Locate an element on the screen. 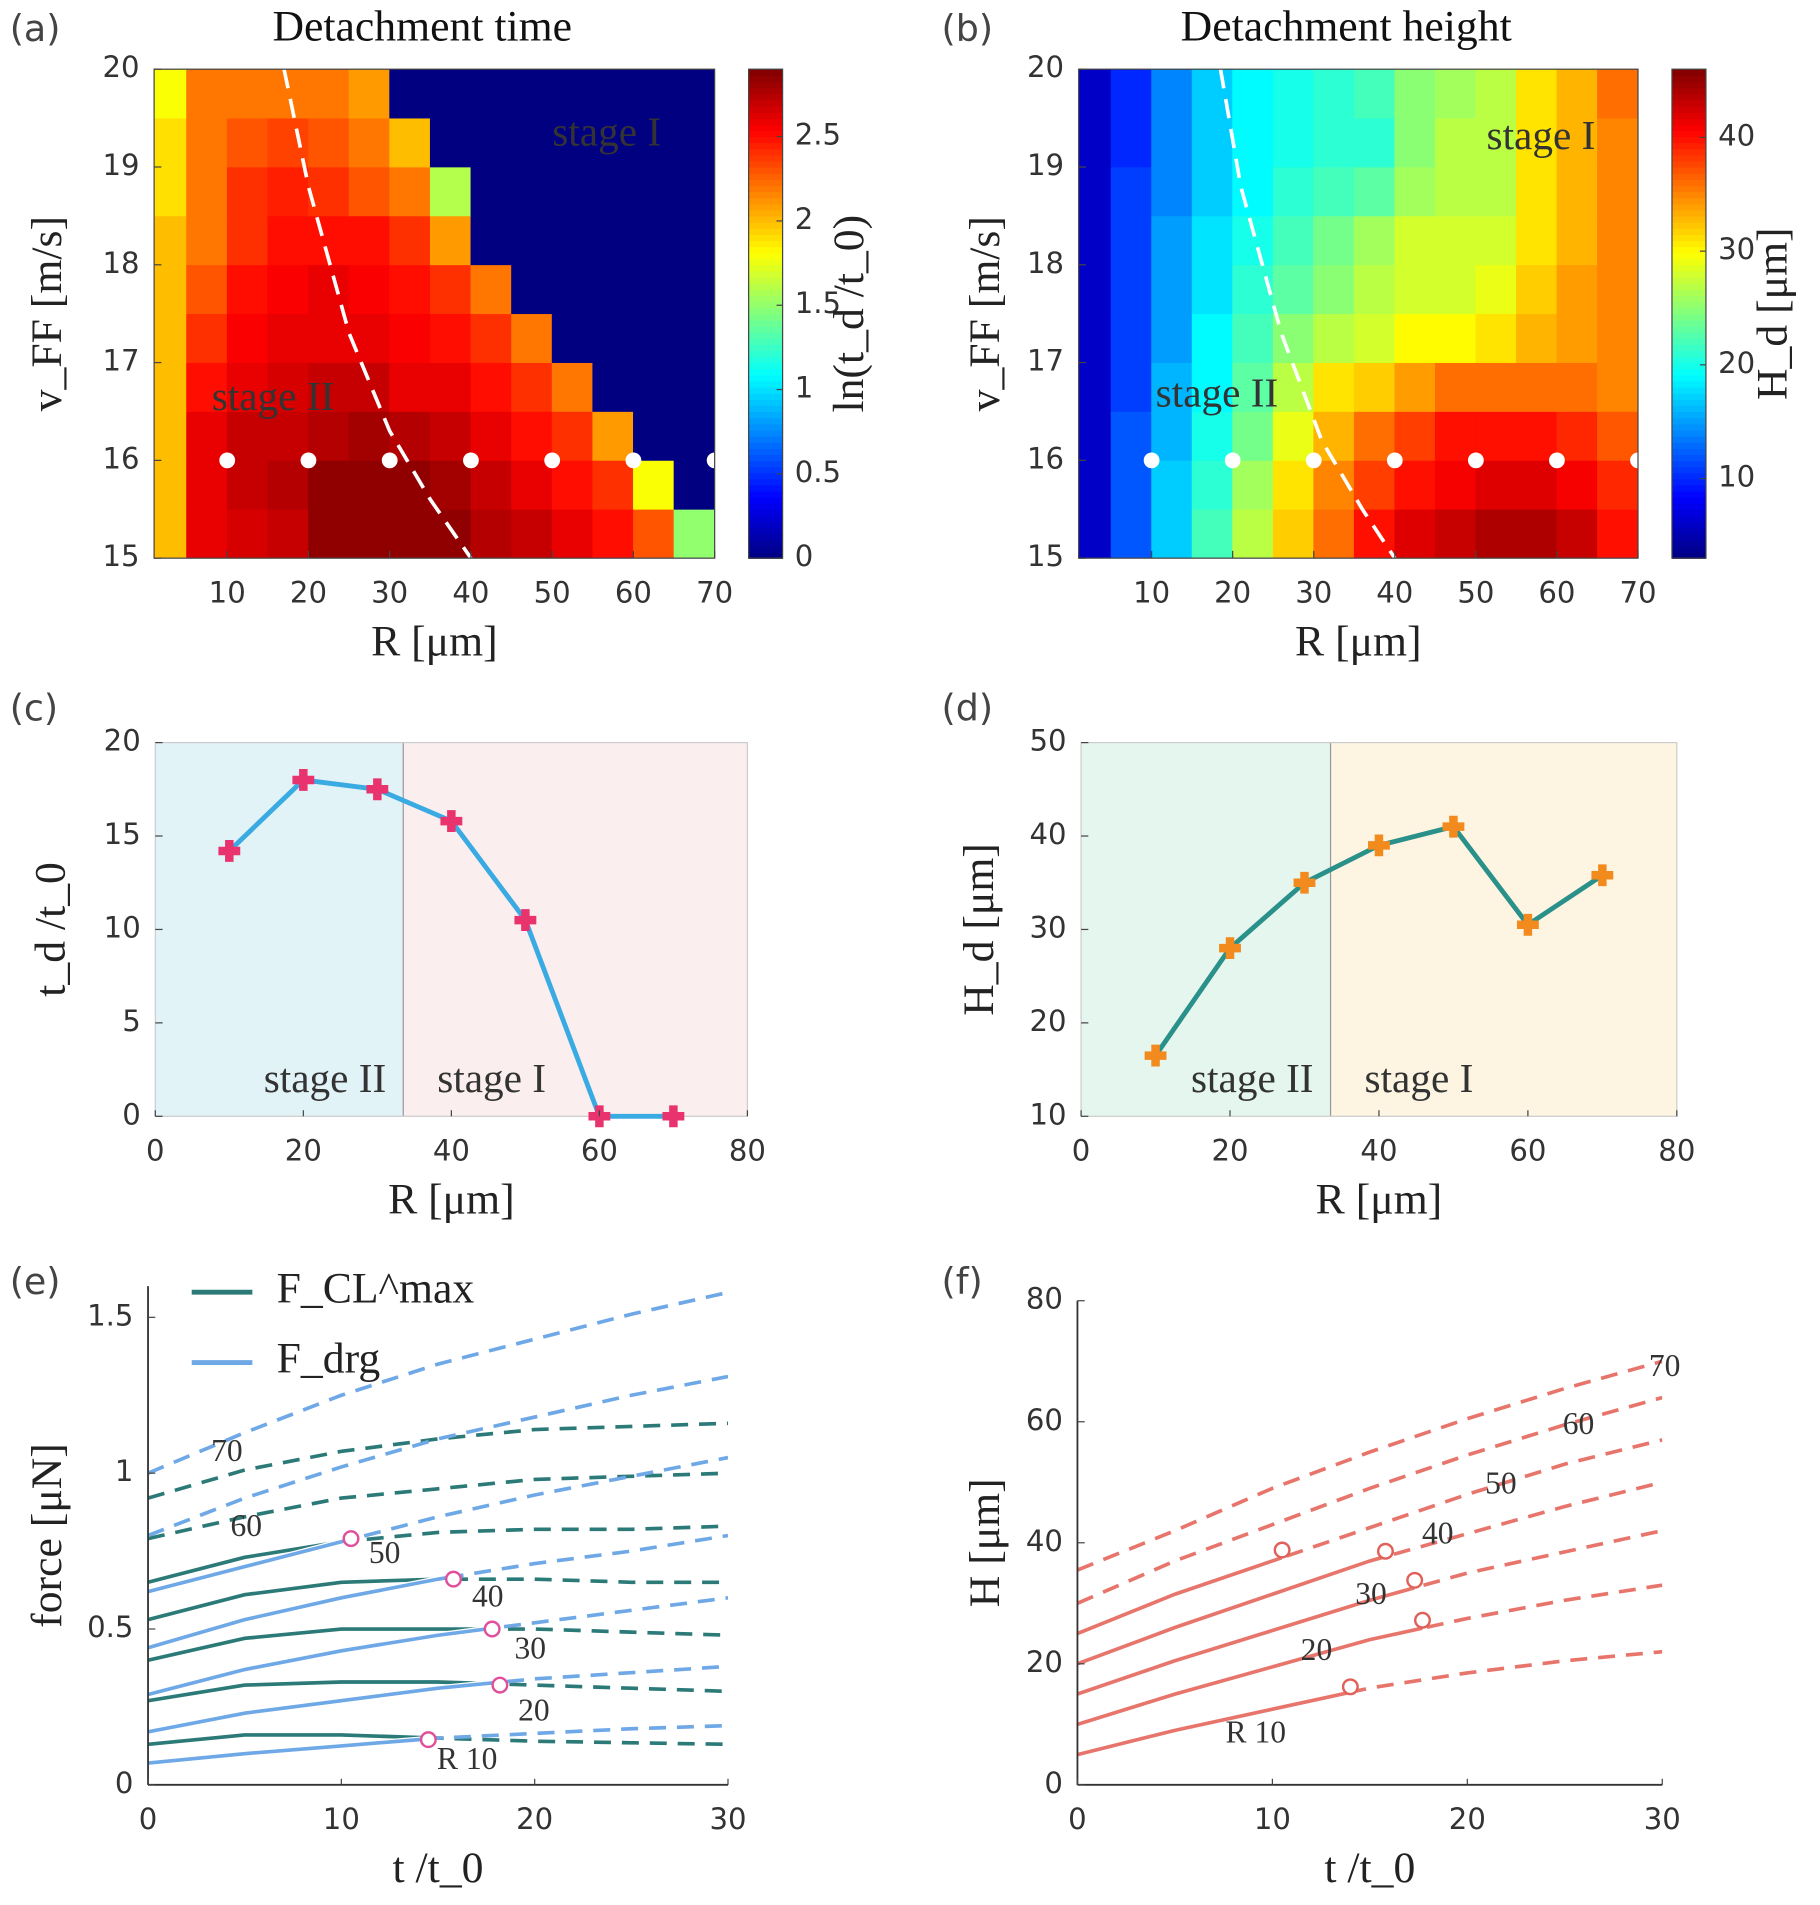 This screenshot has height=1905, width=1820. colorbar-label: ln(t_d /t_0) is located at coordinates (849, 314).